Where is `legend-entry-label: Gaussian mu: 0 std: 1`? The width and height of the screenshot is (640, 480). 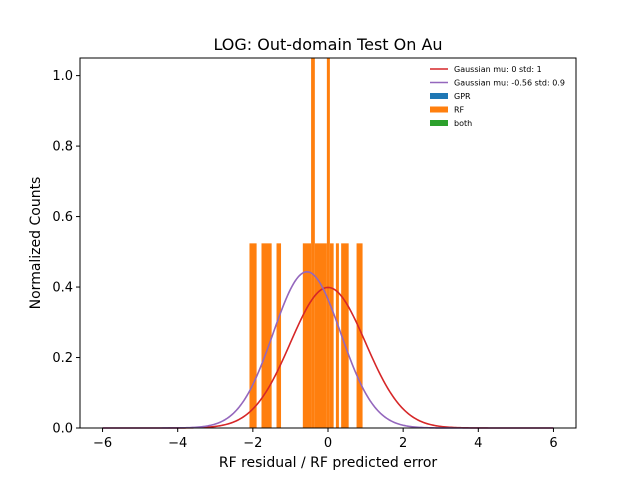
legend-entry-label: Gaussian mu: 0 std: 1 is located at coordinates (498, 69).